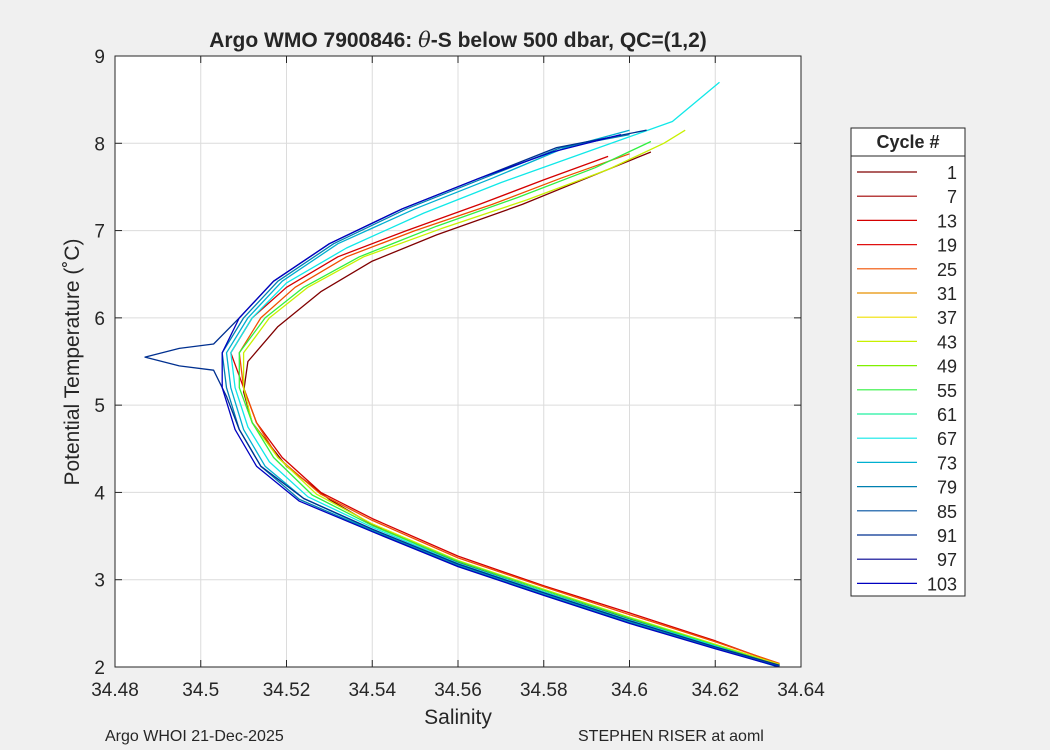 Image resolution: width=1050 pixels, height=750 pixels. Describe the element at coordinates (947, 270) in the screenshot. I see `legend-label: 25` at that location.